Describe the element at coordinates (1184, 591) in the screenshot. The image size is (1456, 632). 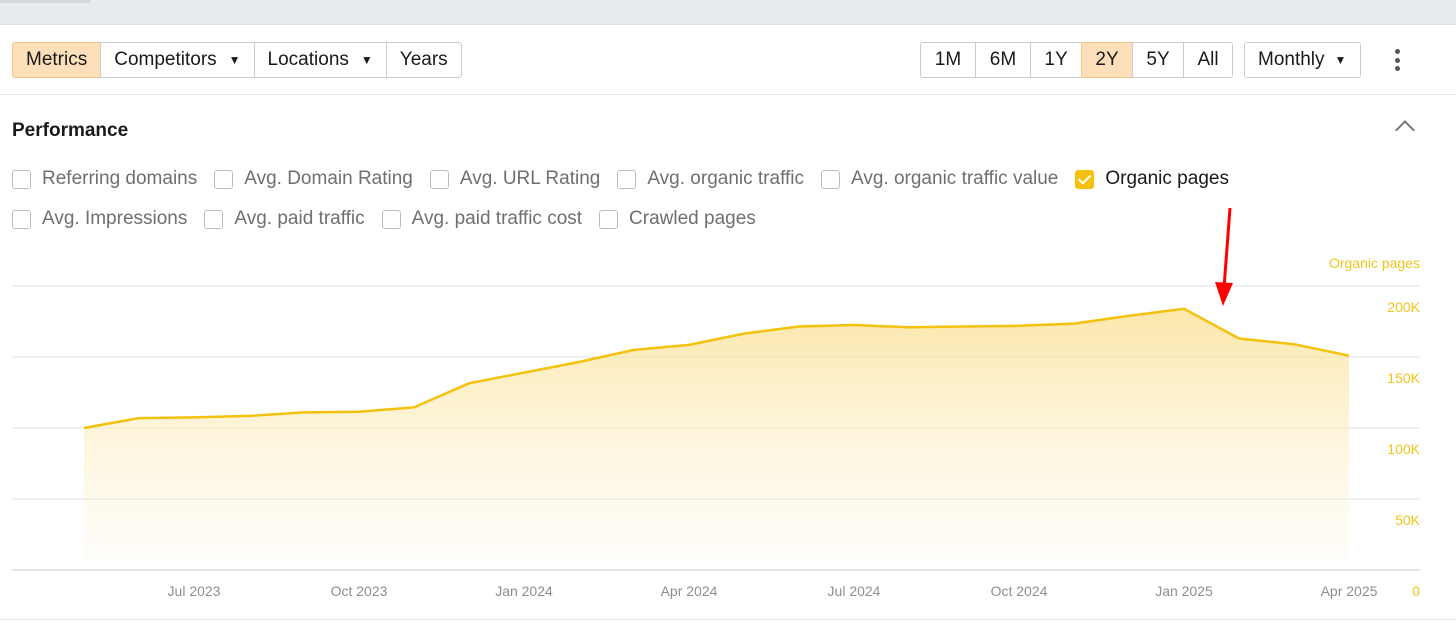
I see `x-tick-label: Jan 2025` at that location.